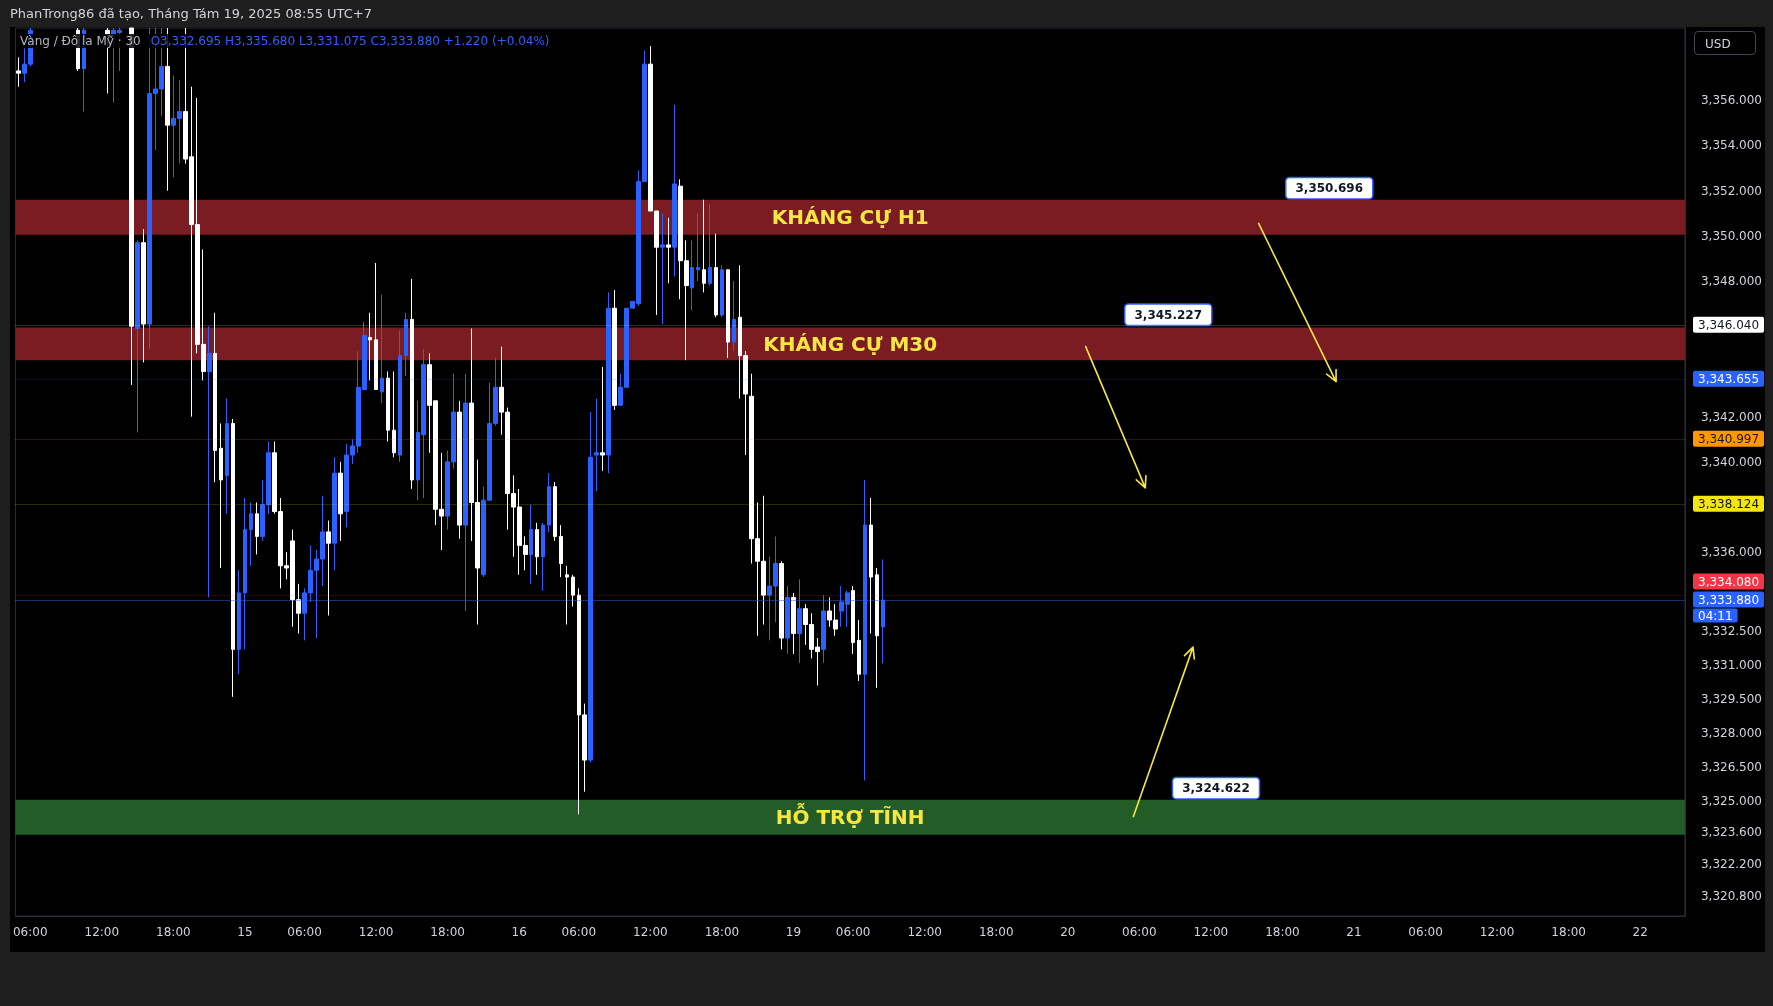  I want to click on y-tick-label: 3,336.000, so click(1731, 552).